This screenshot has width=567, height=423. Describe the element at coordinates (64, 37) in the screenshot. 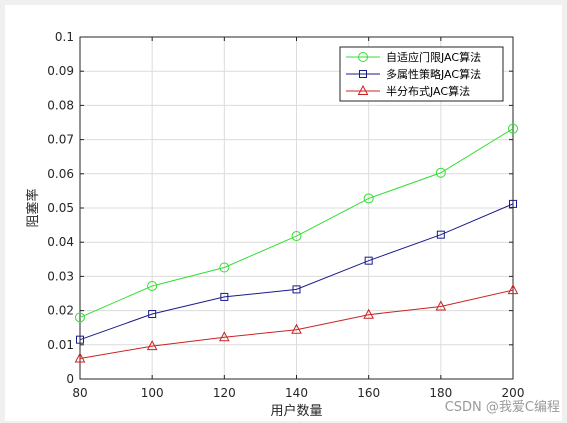

I see `y-tick-label: 0.1` at that location.